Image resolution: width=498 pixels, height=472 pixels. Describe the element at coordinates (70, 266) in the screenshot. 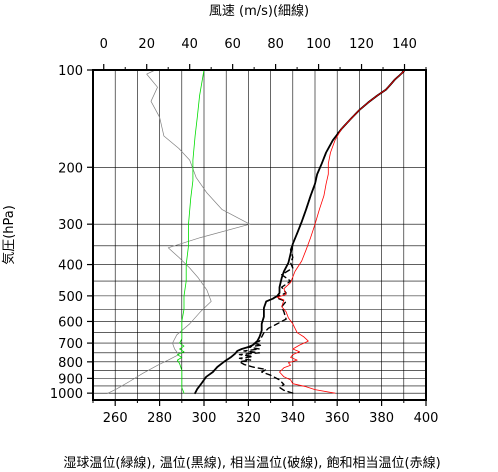

I see `left-tick-label: 400` at that location.